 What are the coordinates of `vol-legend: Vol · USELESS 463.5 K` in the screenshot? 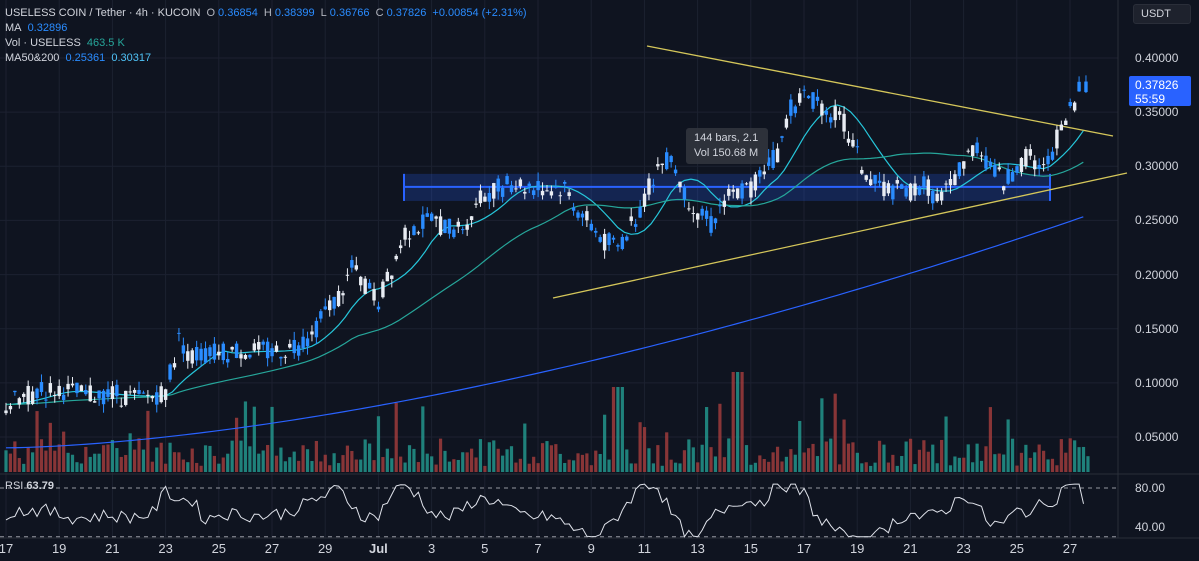 It's located at (66, 43).